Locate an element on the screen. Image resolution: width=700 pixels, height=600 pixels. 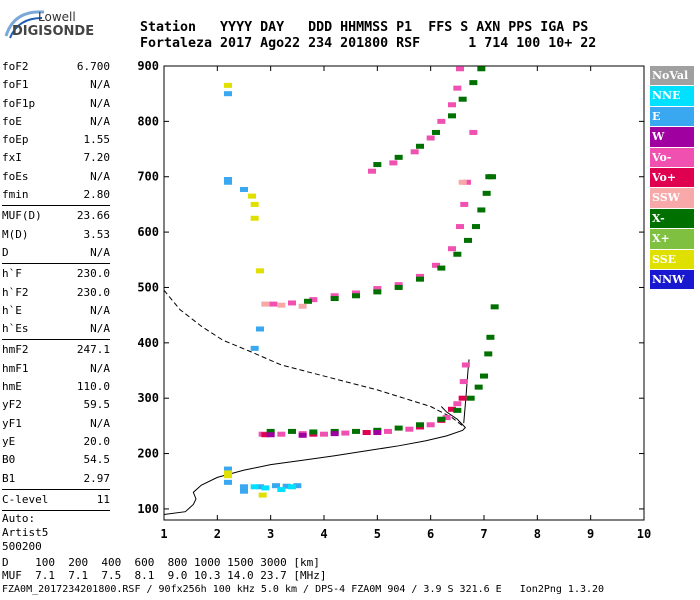
param-label: fxI is located at coordinates (12, 158).